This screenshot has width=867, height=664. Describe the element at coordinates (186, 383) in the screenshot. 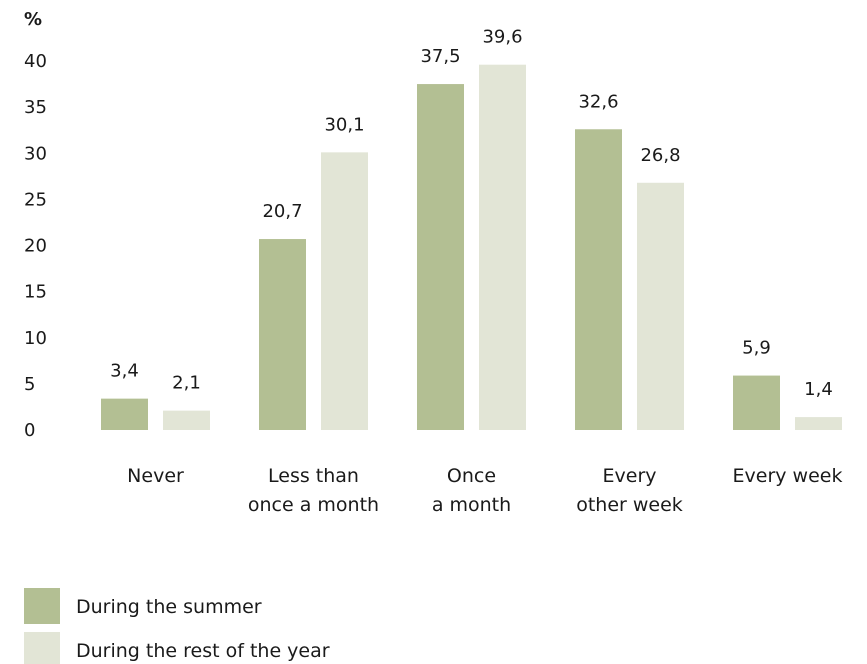

I see `bar-value-label: 2,1` at that location.